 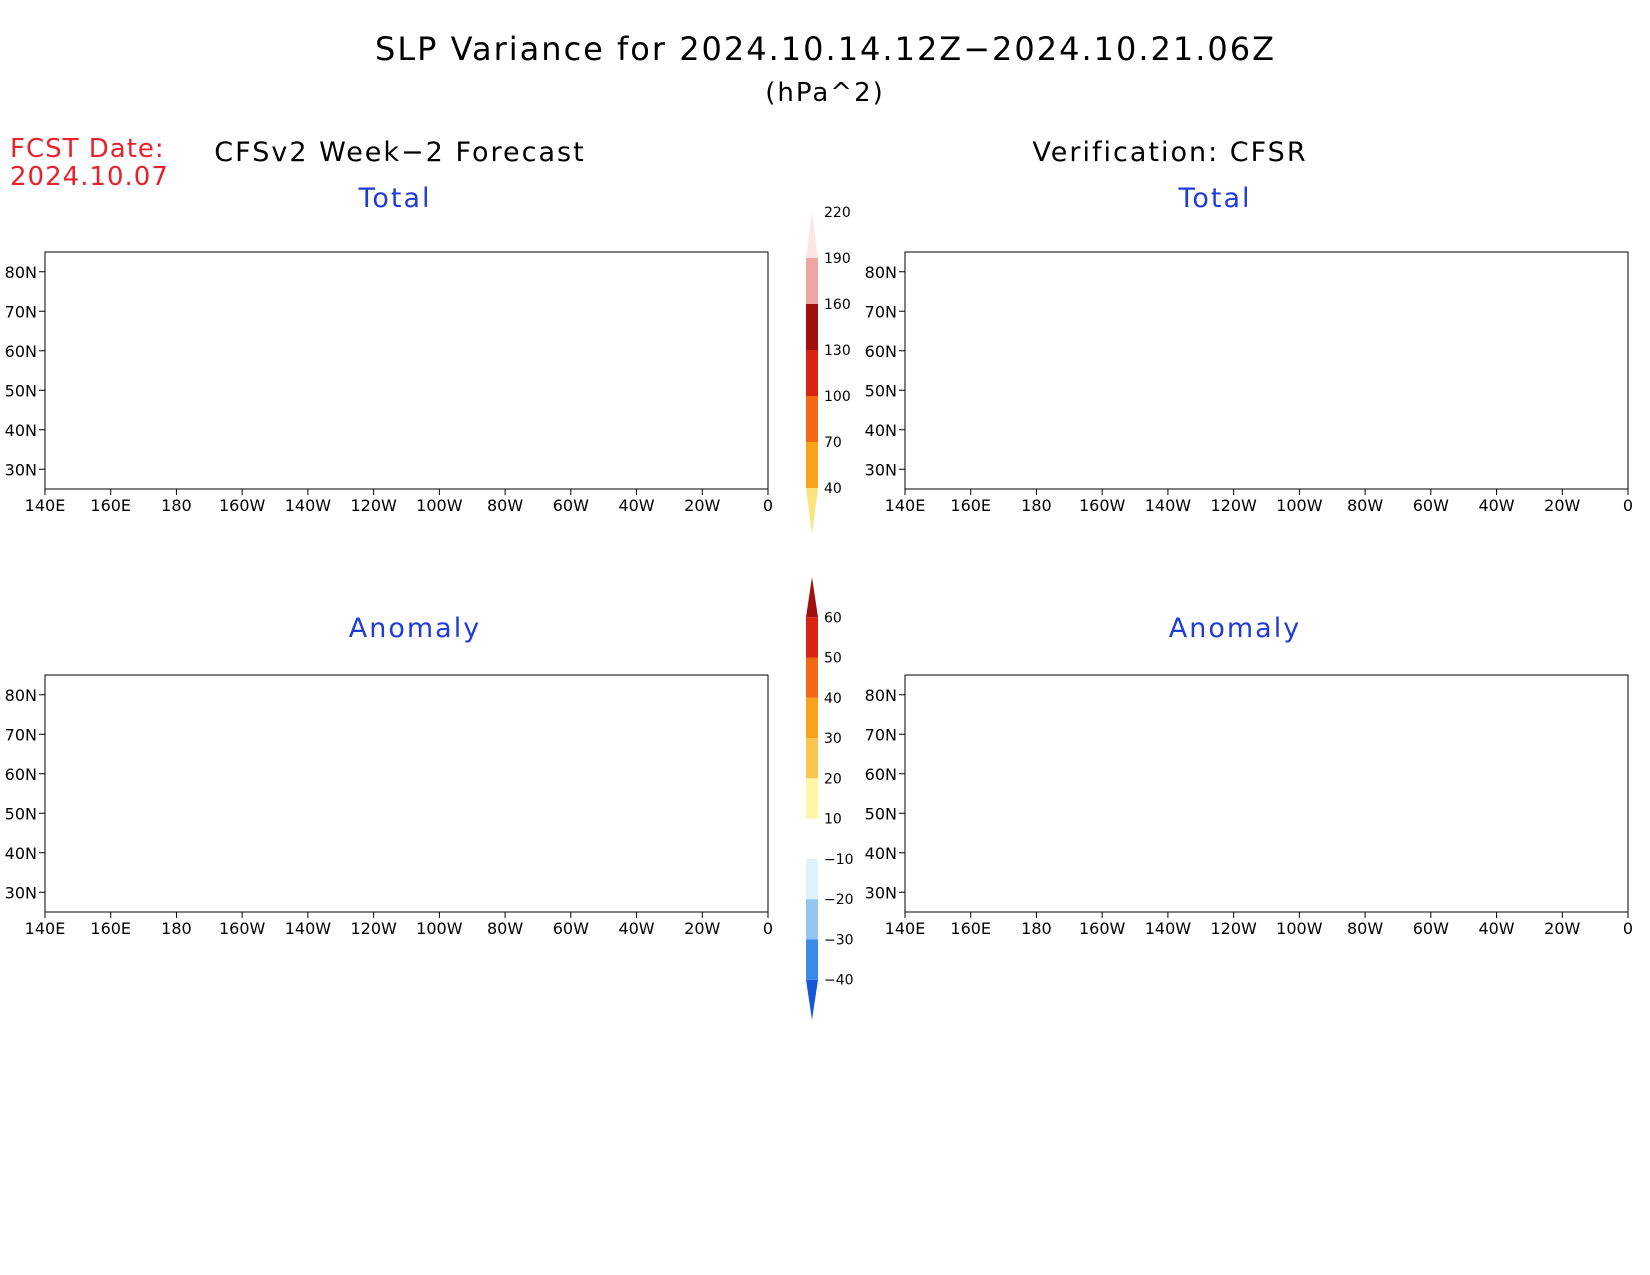 What do you see at coordinates (837, 259) in the screenshot?
I see `colorbar-label: 190` at bounding box center [837, 259].